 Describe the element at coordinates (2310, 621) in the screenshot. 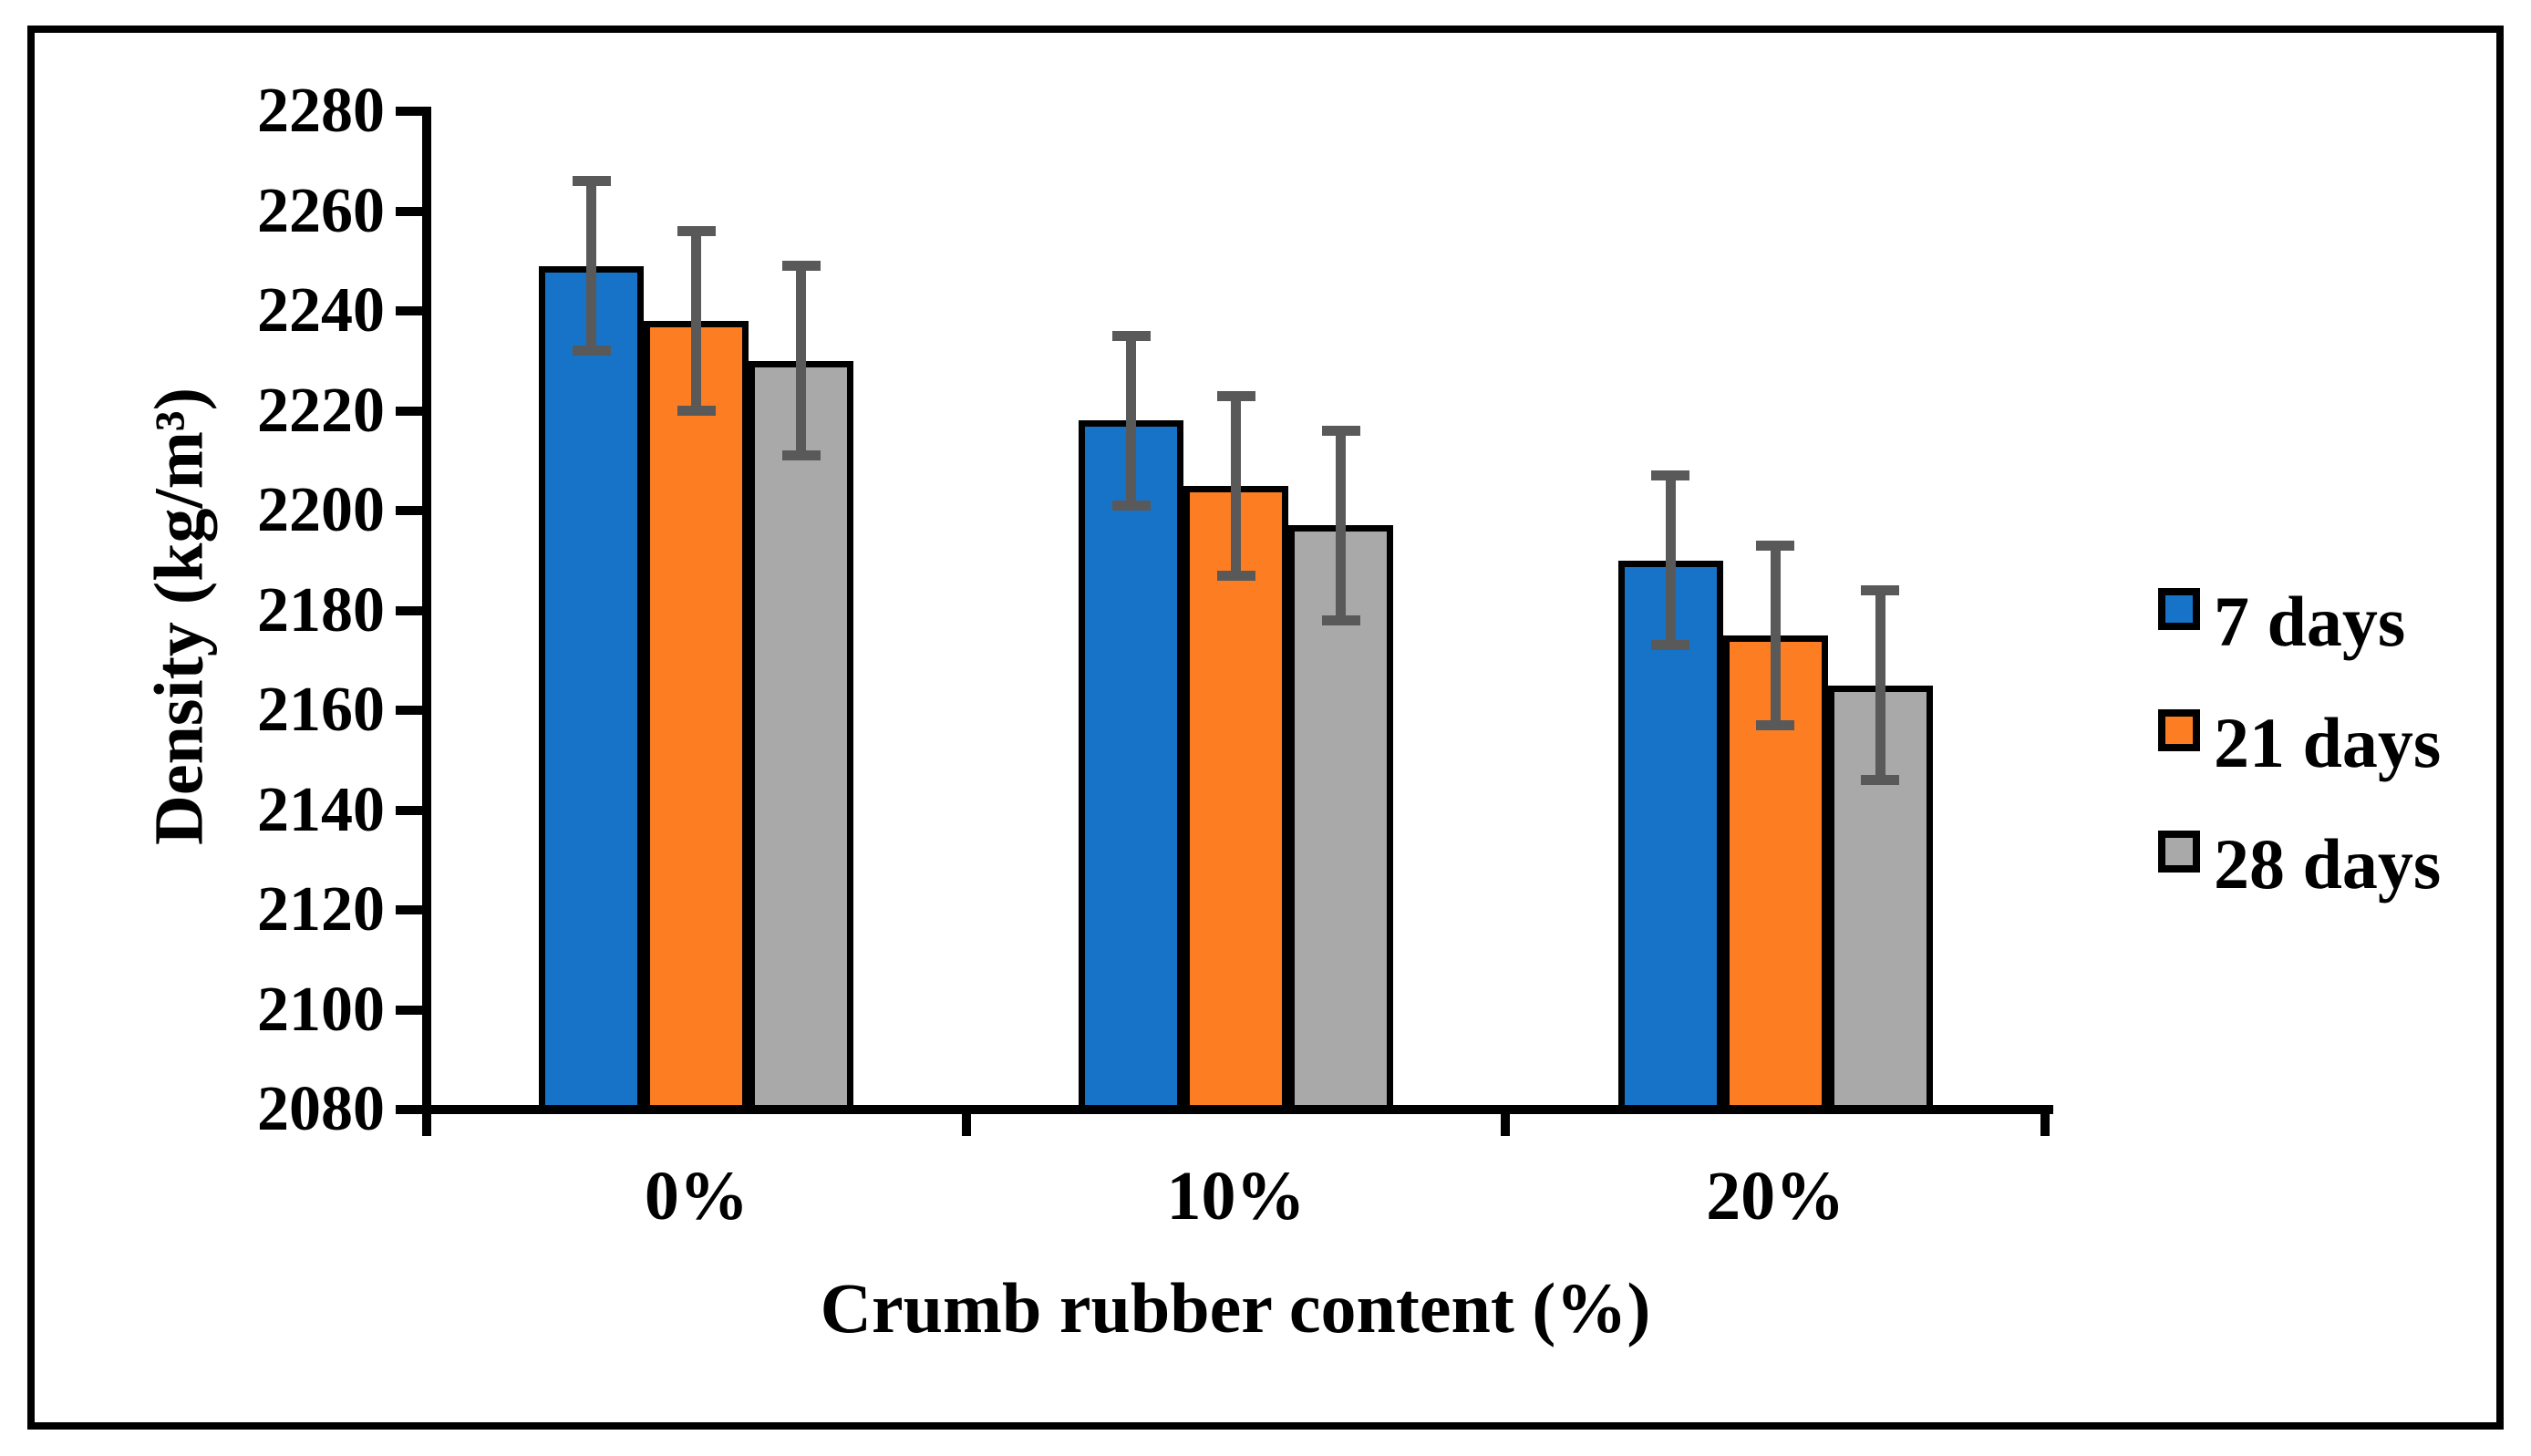

I see `legend-label: 7 days` at that location.